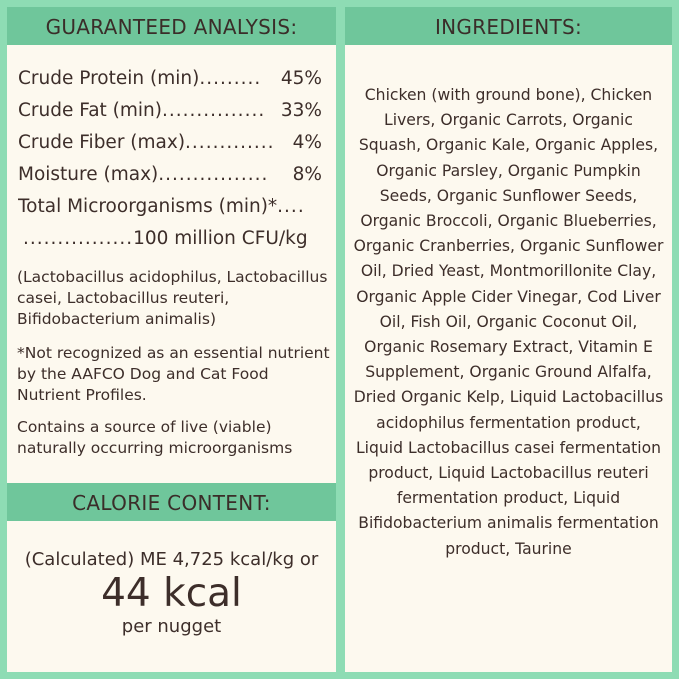  I want to click on ingredients-title: INGREDIENTS:, so click(508, 26).